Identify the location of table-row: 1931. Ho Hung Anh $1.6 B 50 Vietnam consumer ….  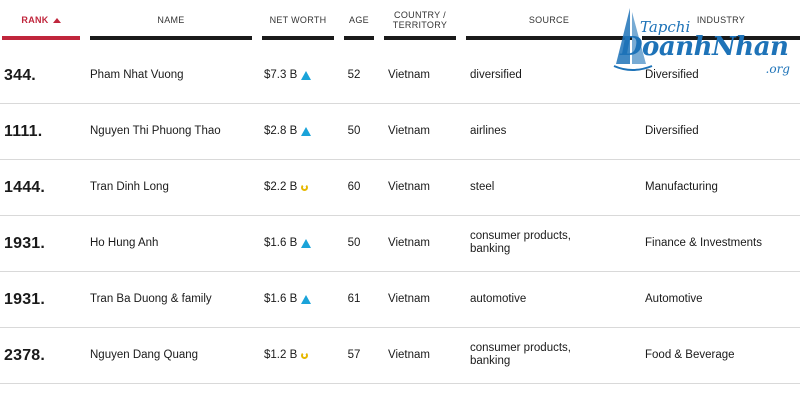
(400, 243).